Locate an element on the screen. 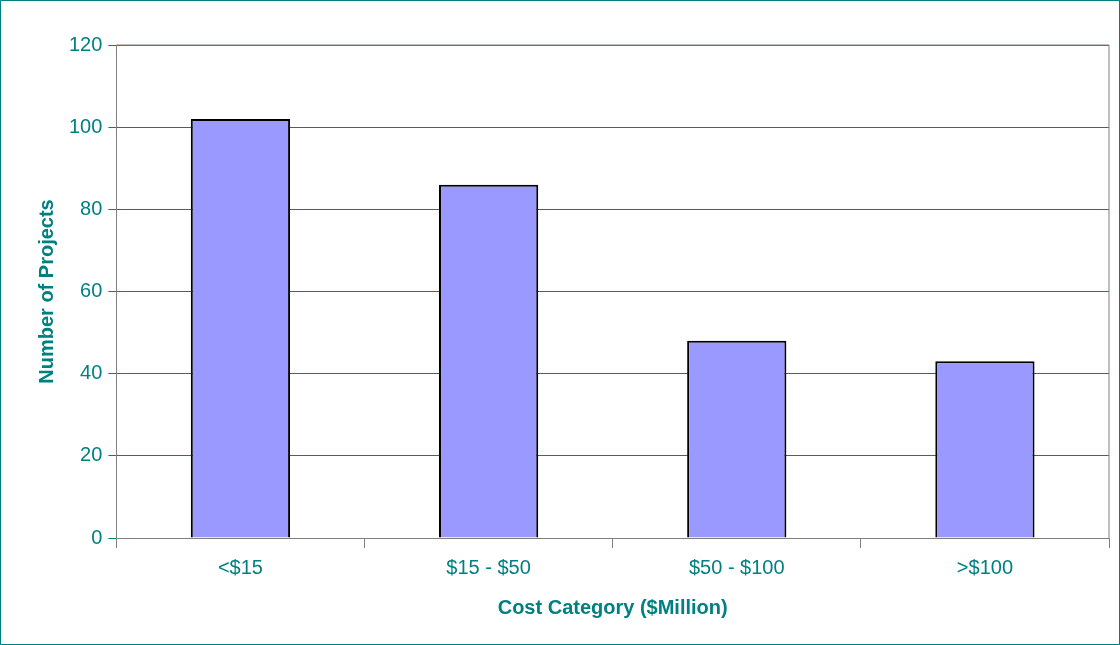 This screenshot has height=645, width=1120. y-axis-title: Number of Projects is located at coordinates (45, 291).